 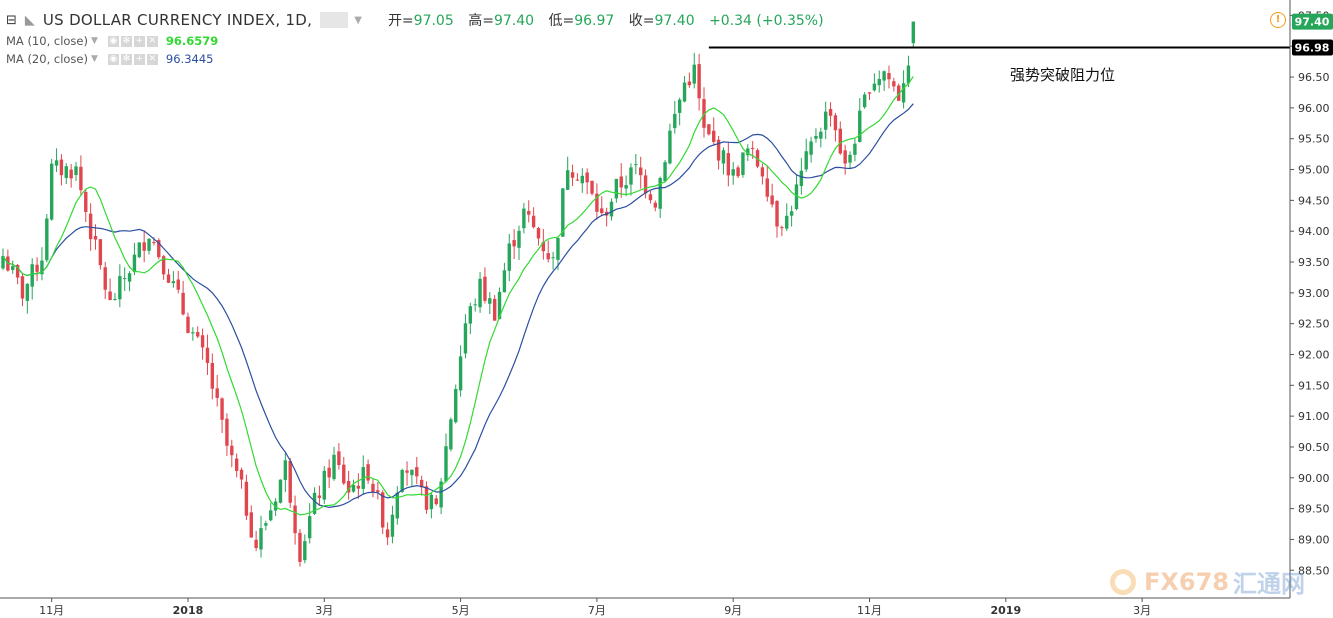 I want to click on ma10-legend: MA (10, close) ▼ ◉ ✻ + ✕ 96.6579, so click(x=415, y=41).